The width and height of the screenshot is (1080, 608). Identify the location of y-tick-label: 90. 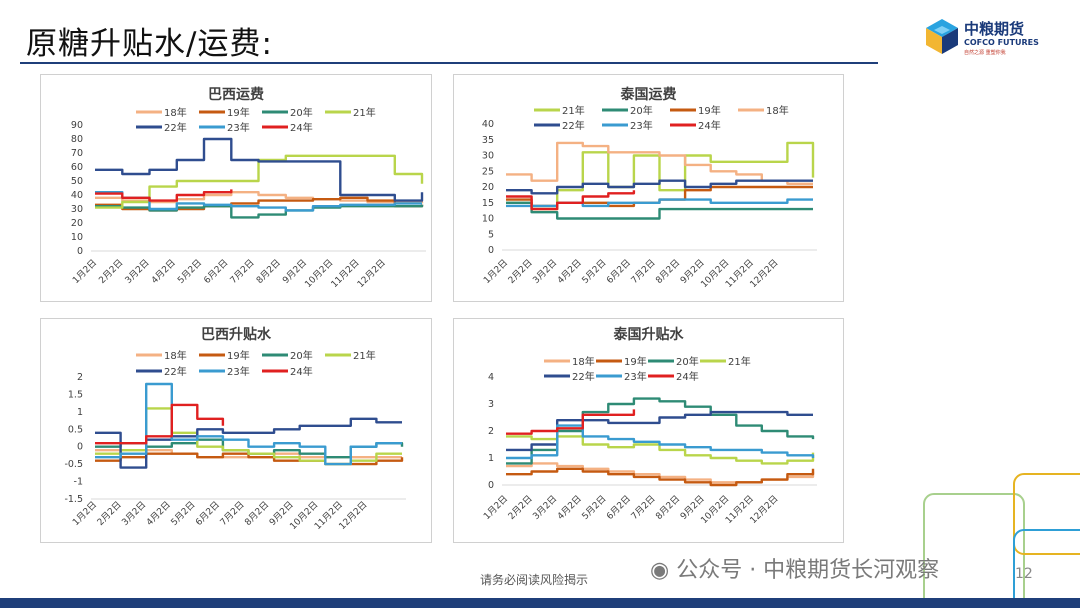
(77, 125).